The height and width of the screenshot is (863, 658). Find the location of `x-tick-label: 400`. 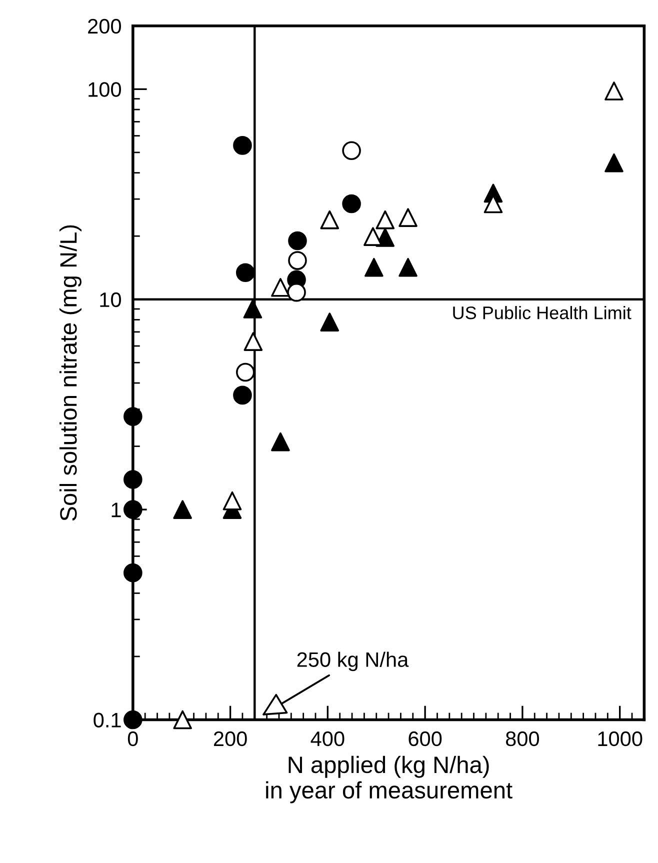

x-tick-label: 400 is located at coordinates (327, 738).